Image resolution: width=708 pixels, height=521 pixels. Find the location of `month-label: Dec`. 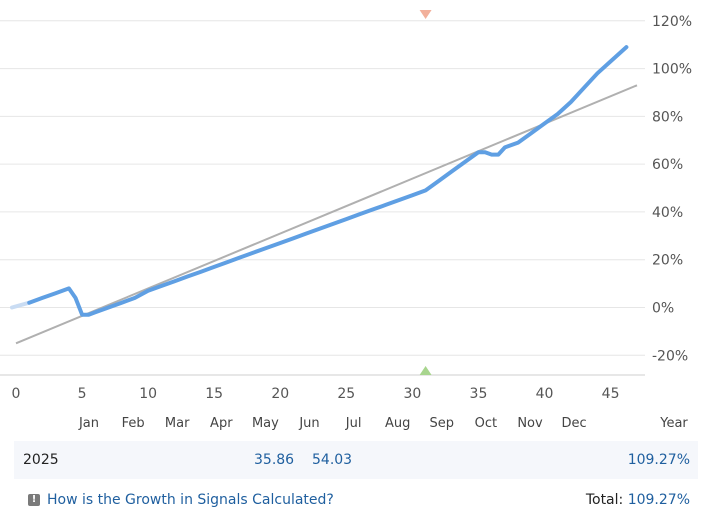

month-label: Dec is located at coordinates (574, 423).